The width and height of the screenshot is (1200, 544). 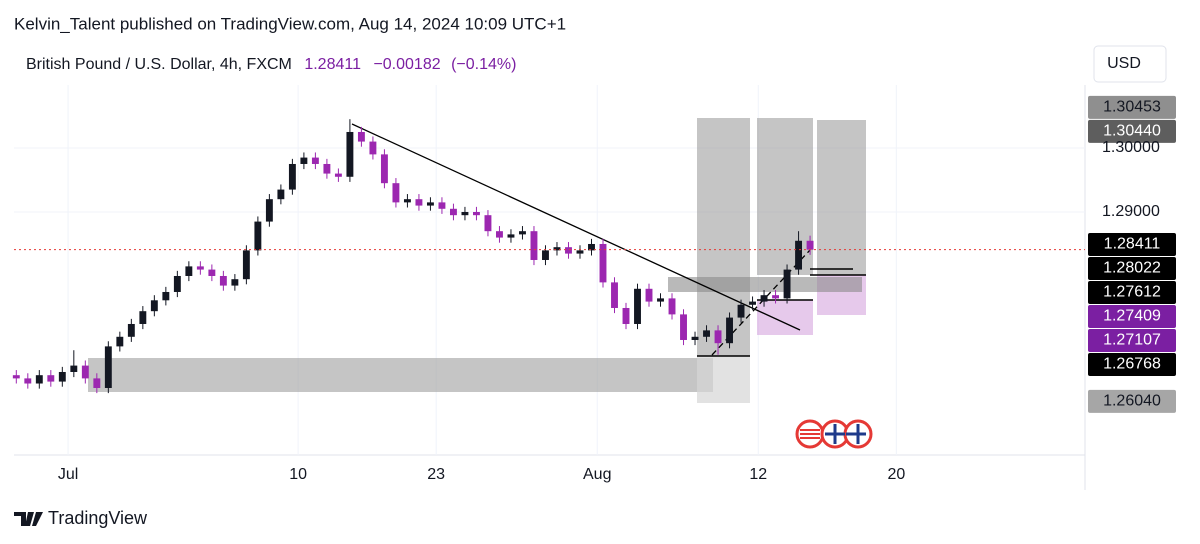 I want to click on price-label: 1.30440, so click(x=1132, y=131).